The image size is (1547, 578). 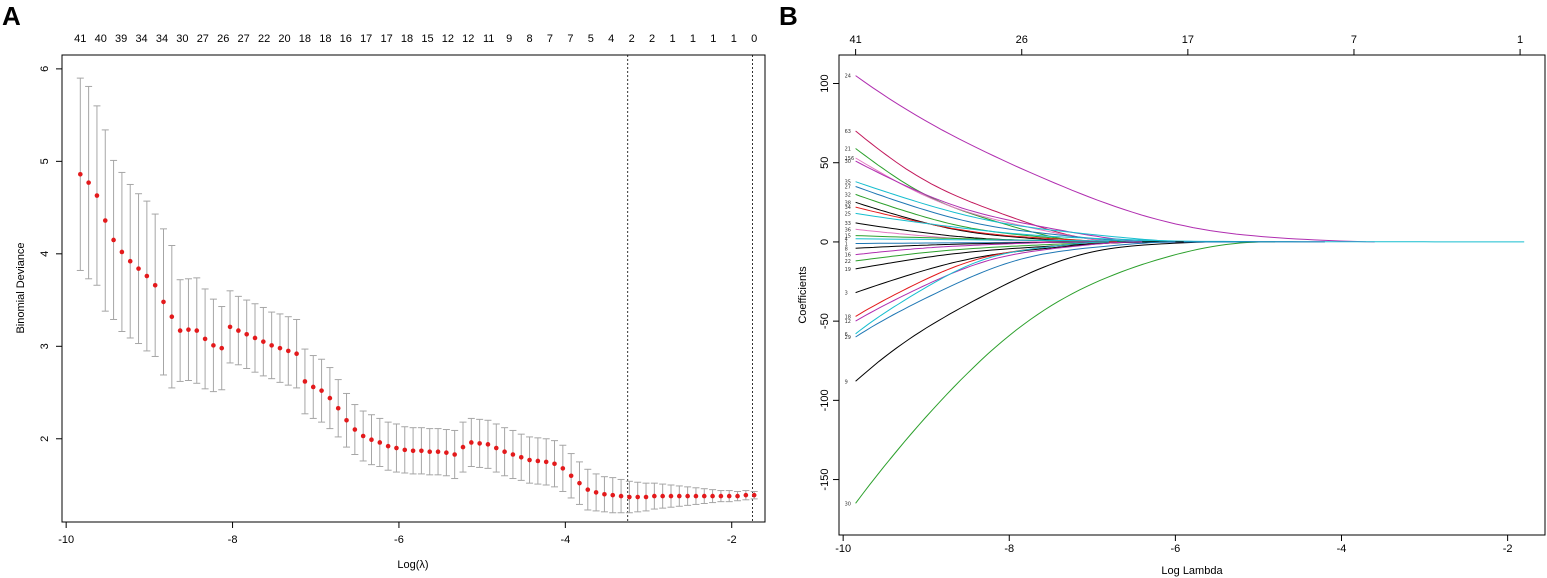 I want to click on panel-b-path-label: 16, so click(x=848, y=256).